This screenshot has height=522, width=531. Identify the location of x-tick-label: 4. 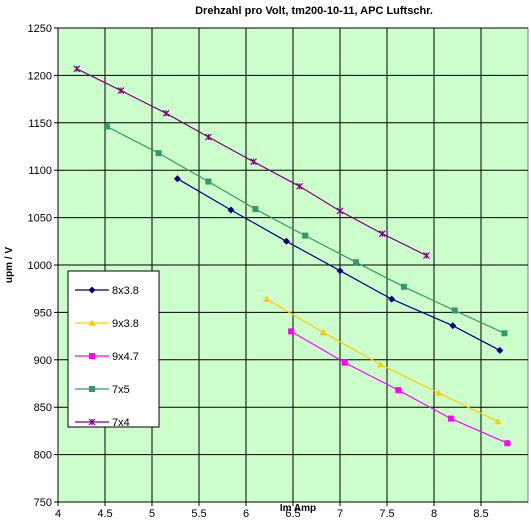
(58, 512).